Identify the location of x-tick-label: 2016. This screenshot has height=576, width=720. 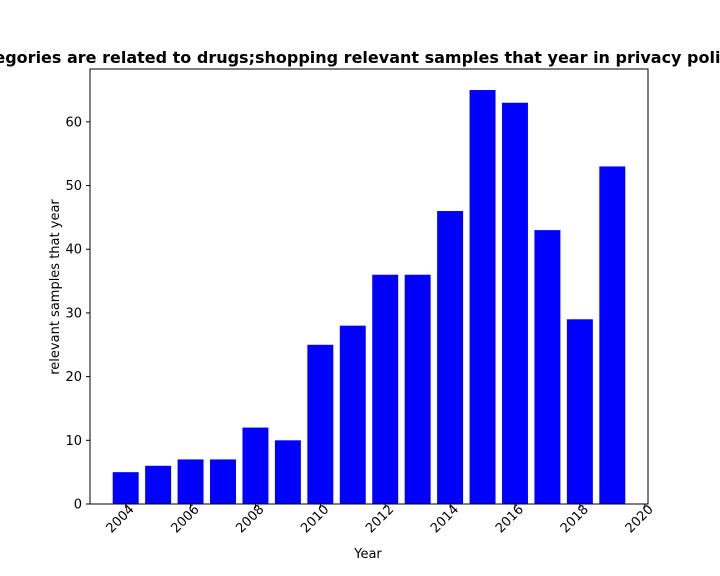
(510, 519).